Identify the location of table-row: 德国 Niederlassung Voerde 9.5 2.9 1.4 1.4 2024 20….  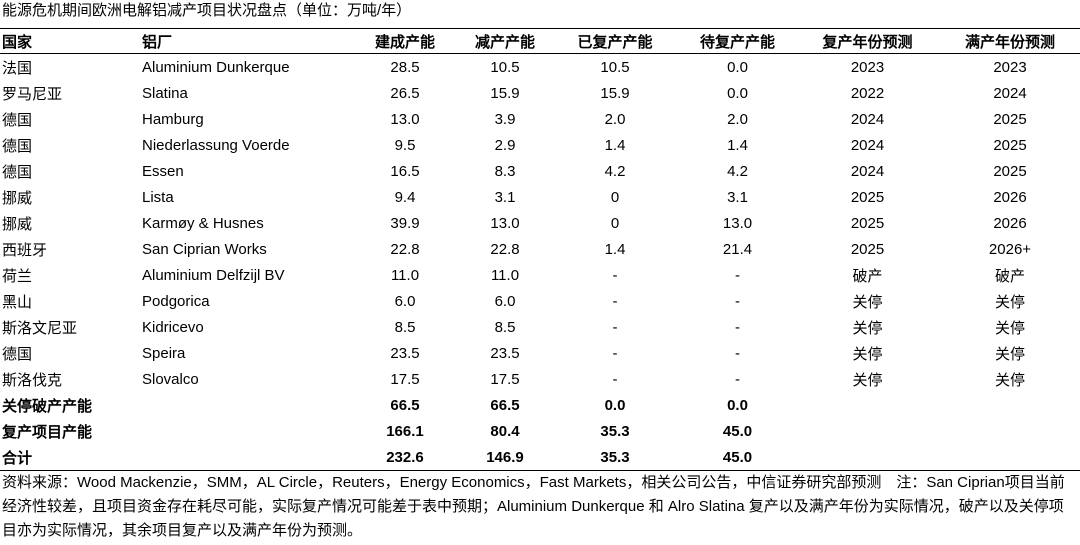
(540, 145).